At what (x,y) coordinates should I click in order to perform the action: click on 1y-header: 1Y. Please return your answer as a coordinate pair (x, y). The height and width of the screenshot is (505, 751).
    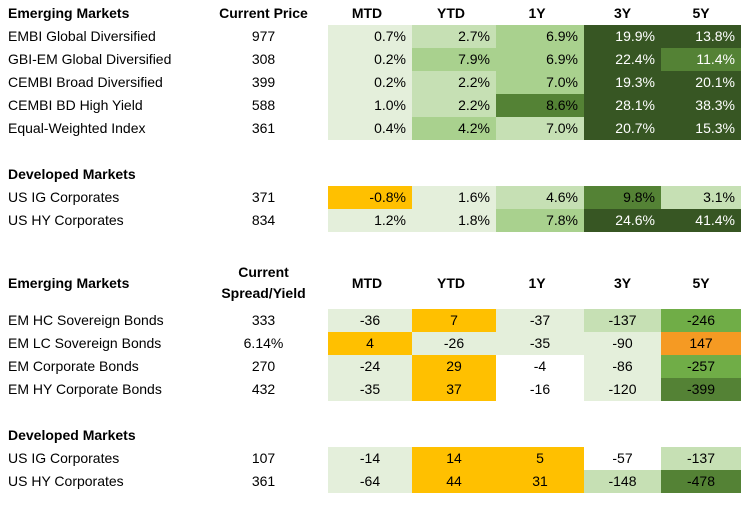
    Looking at the image, I should click on (537, 283).